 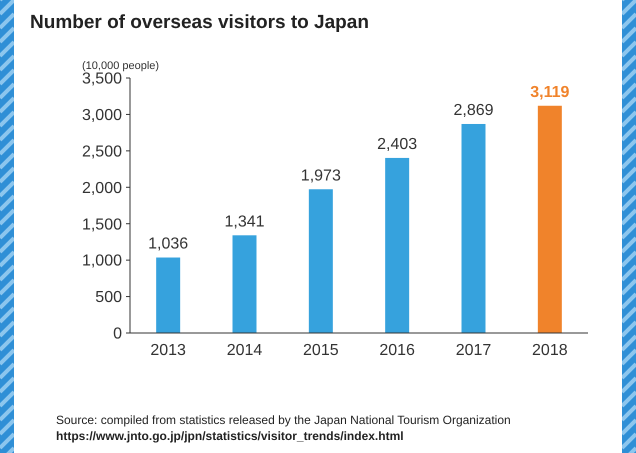 I want to click on y-axis-title: (10,000 people), so click(x=121, y=66).